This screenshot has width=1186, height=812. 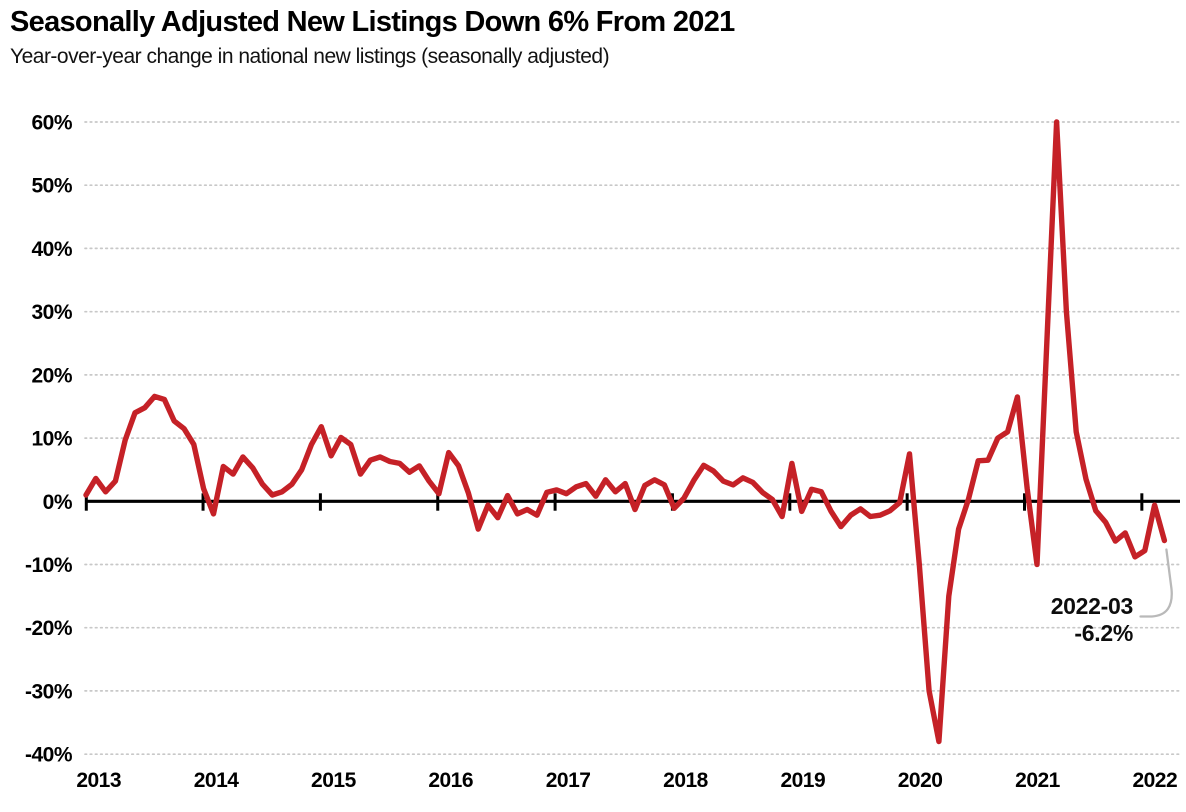 What do you see at coordinates (49, 691) in the screenshot?
I see `y-tick-label: -30%` at bounding box center [49, 691].